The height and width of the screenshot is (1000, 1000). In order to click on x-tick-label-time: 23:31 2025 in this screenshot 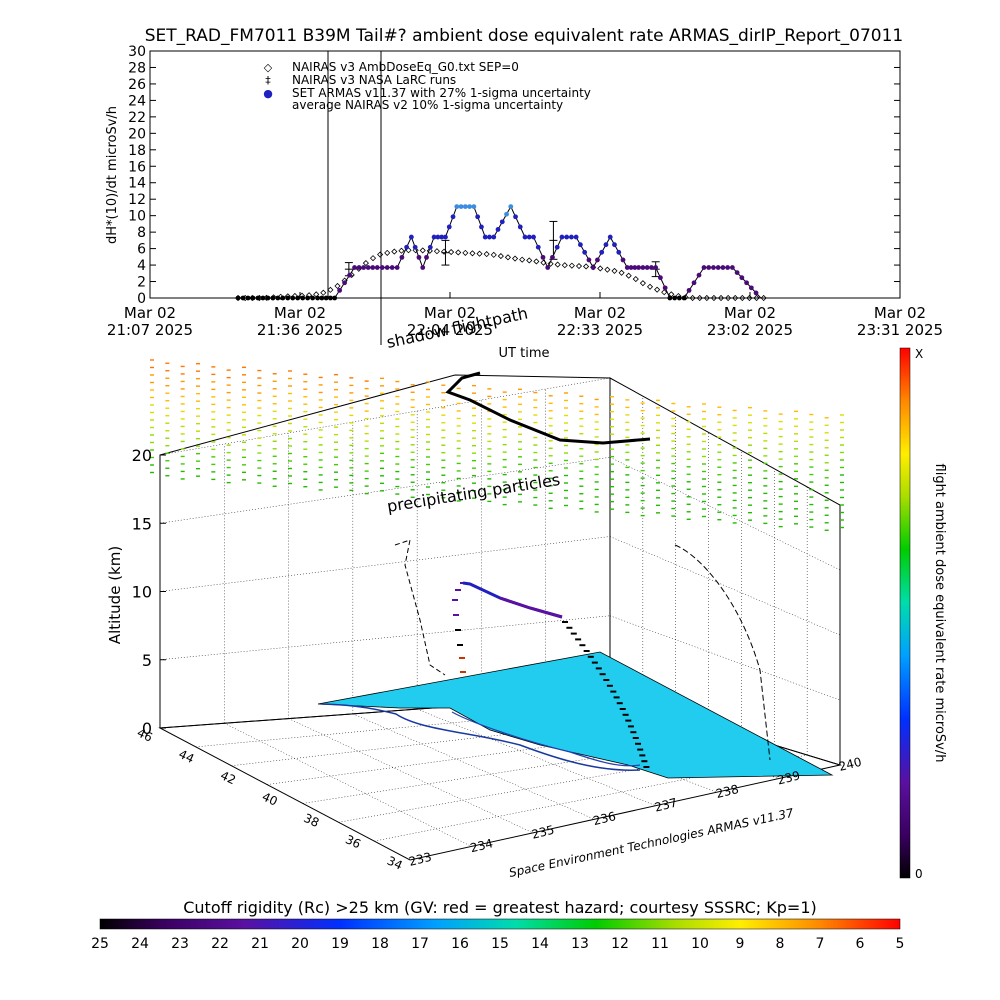, I will do `click(900, 330)`.